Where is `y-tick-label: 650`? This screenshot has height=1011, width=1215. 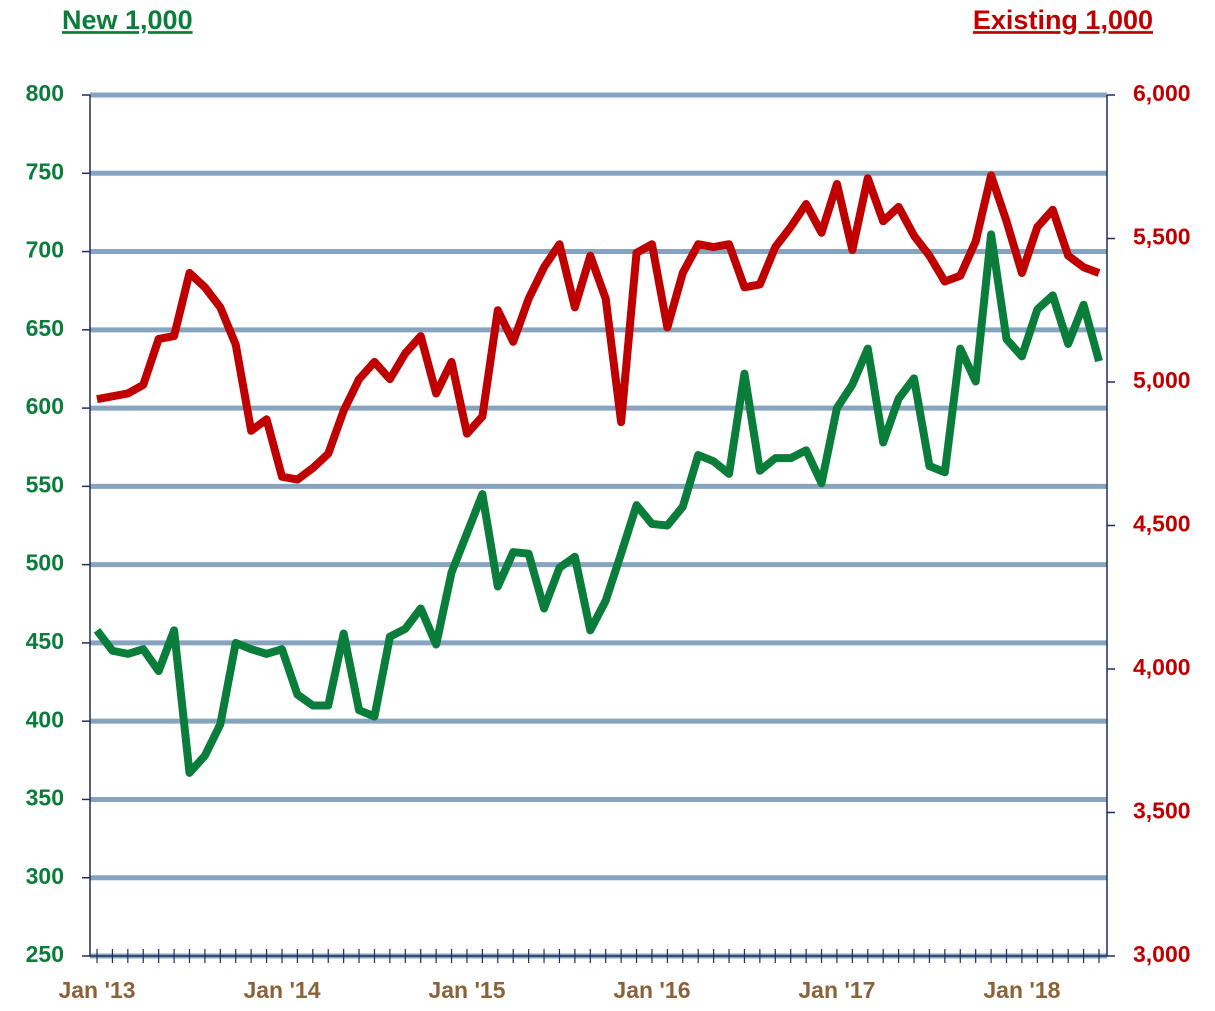 y-tick-label: 650 is located at coordinates (45, 328).